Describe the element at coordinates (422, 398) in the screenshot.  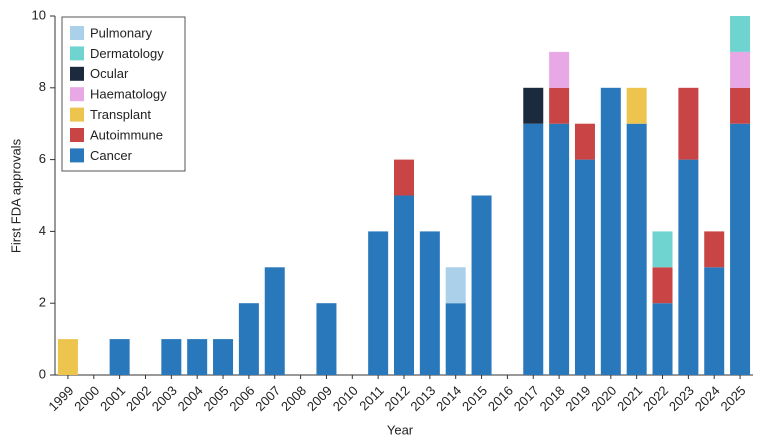
I see `x-tick-label: 2013` at that location.